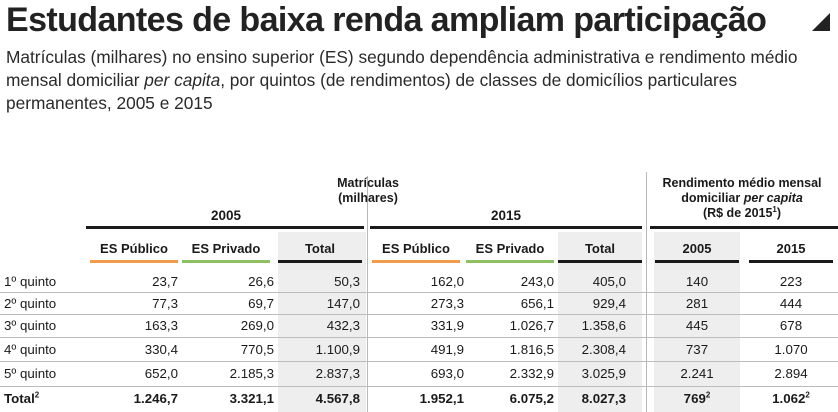  I want to click on table-cell: 1.070, so click(789, 350).